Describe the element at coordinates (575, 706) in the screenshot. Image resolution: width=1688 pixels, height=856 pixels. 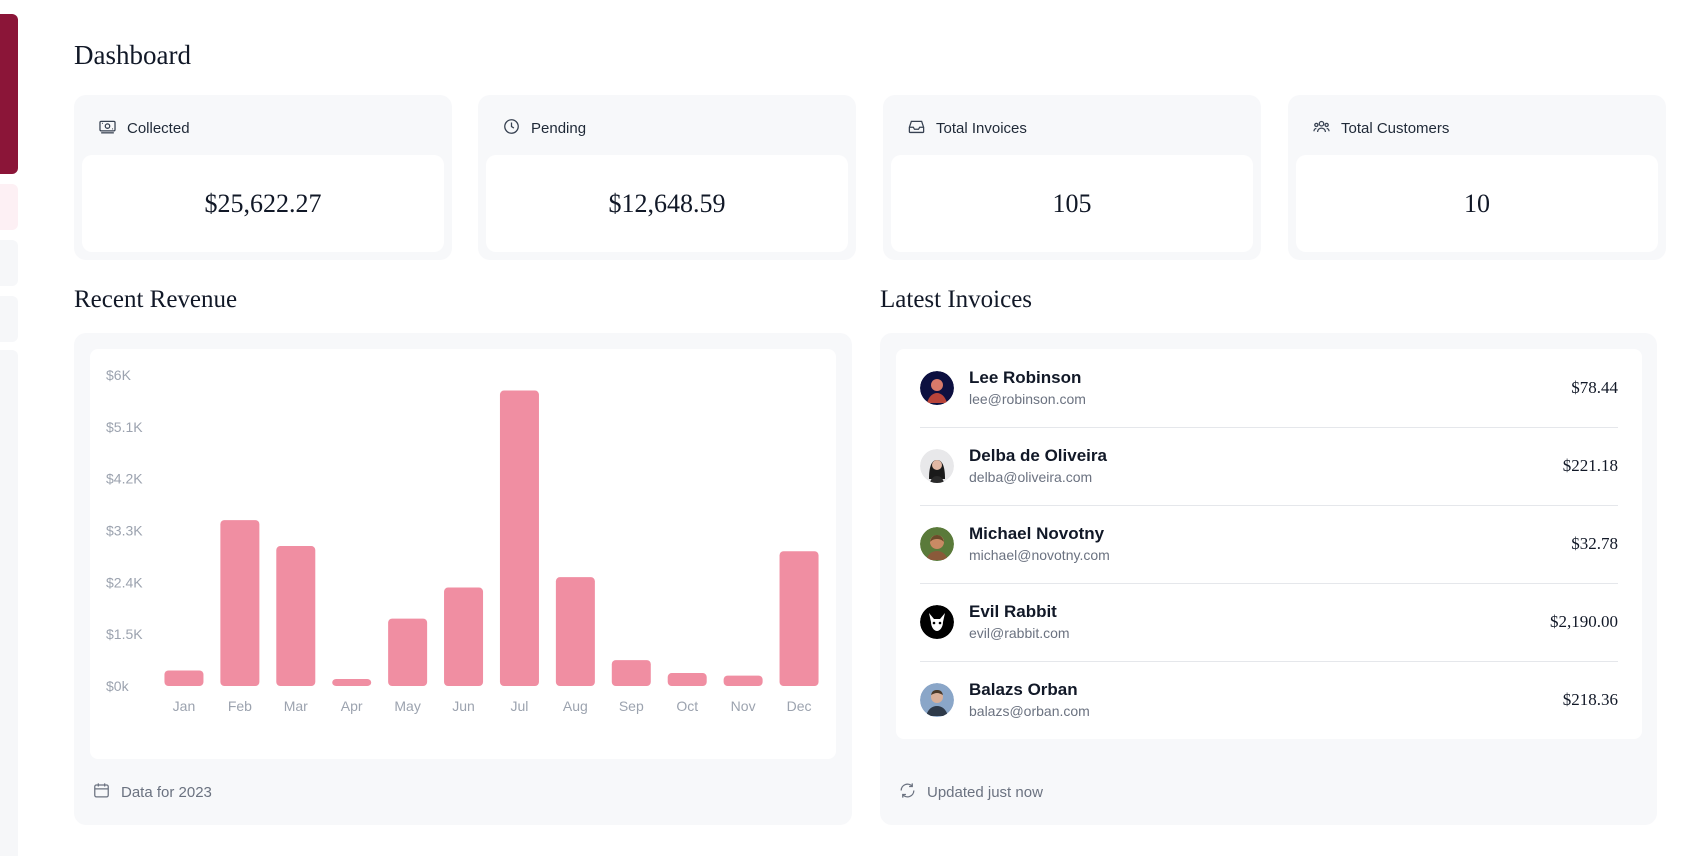
I see `x-tick-label: Aug` at that location.